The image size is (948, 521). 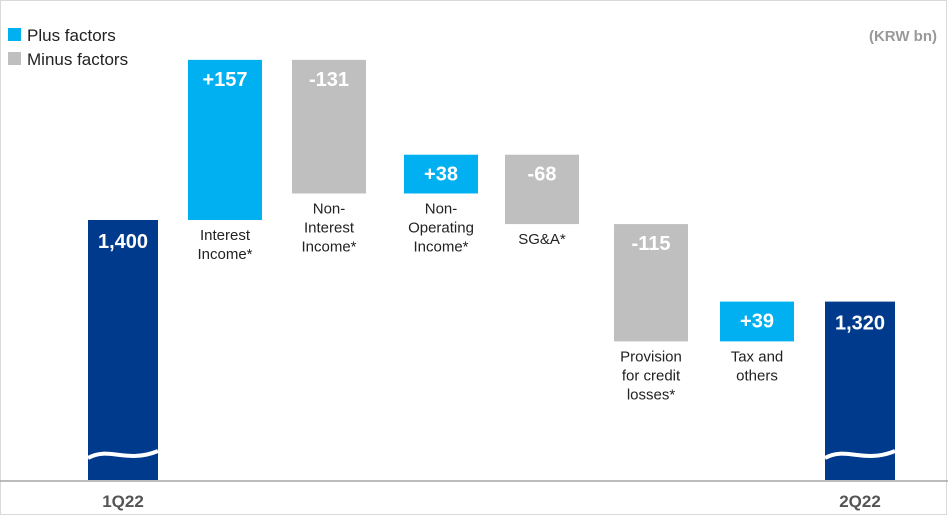 What do you see at coordinates (14, 58) in the screenshot?
I see `legend-swatch-minus` at bounding box center [14, 58].